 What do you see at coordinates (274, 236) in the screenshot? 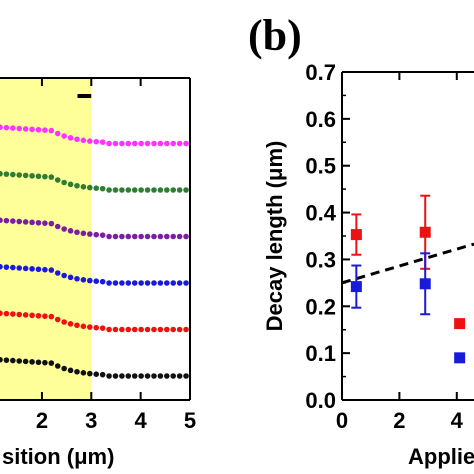
I see `y-axis-label: Decay length (μm)` at bounding box center [274, 236].